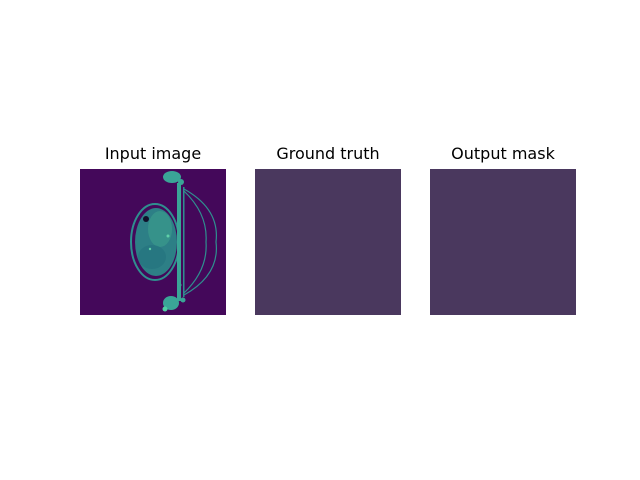 The width and height of the screenshot is (640, 480). I want to click on ground-truth-panel: Ground truth, so click(328, 229).